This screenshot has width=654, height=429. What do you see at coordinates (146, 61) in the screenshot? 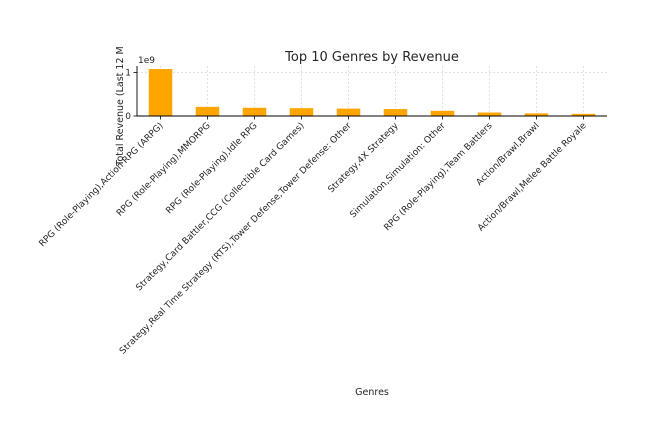
I see `y-axis-offset-label: 1e9` at bounding box center [146, 61].